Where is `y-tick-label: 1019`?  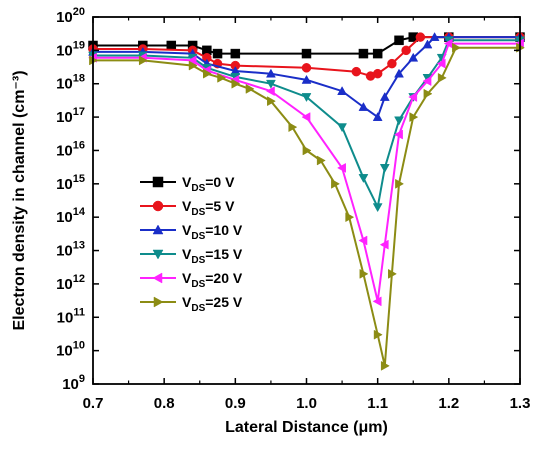 y-tick-label: 1019 is located at coordinates (70, 49).